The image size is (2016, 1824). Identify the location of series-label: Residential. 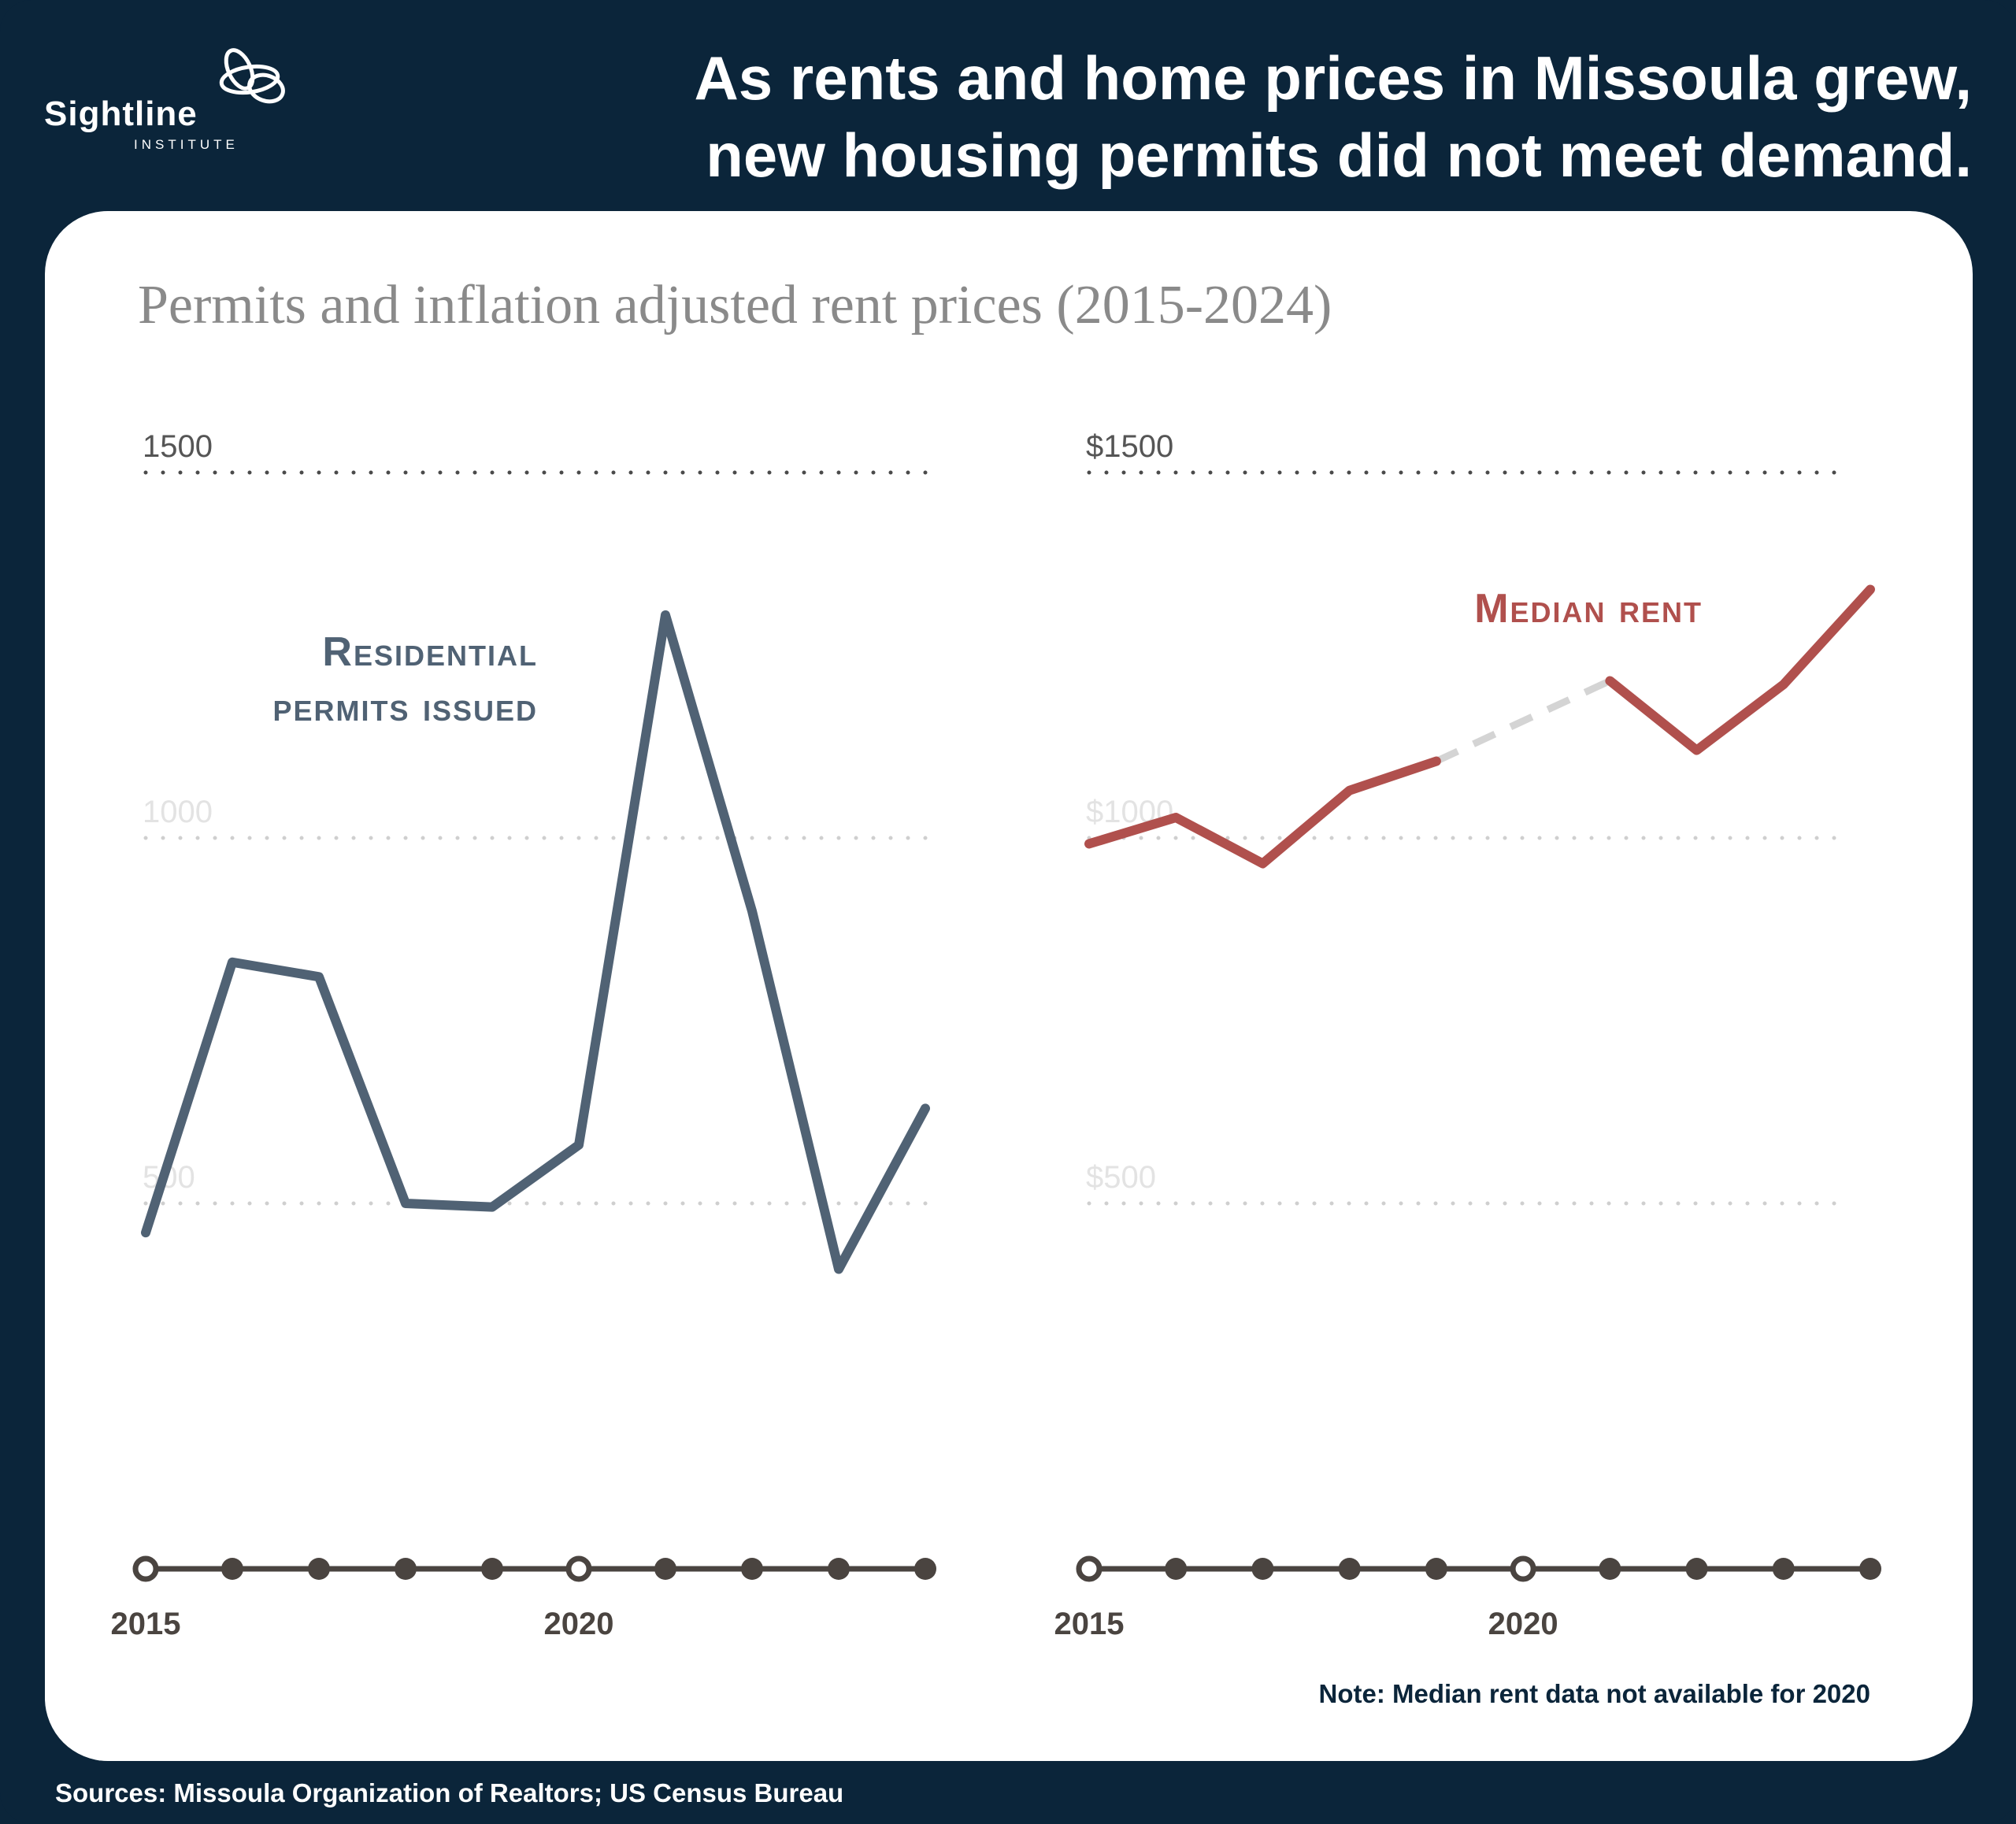
(430, 652).